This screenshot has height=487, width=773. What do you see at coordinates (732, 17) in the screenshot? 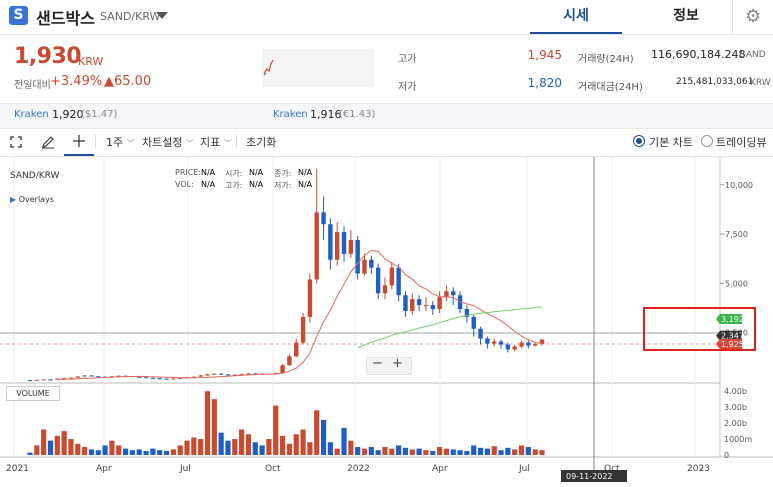
I see `header-divider` at bounding box center [732, 17].